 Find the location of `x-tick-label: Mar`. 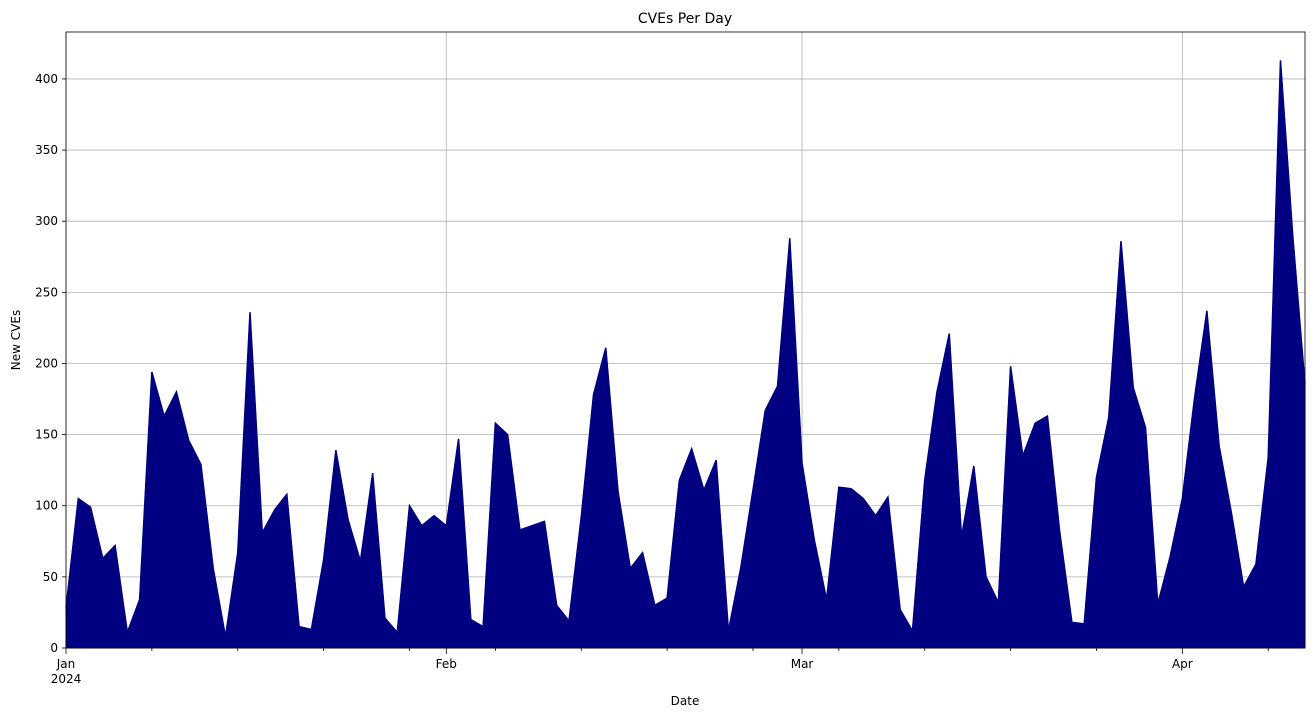

x-tick-label: Mar is located at coordinates (802, 664).